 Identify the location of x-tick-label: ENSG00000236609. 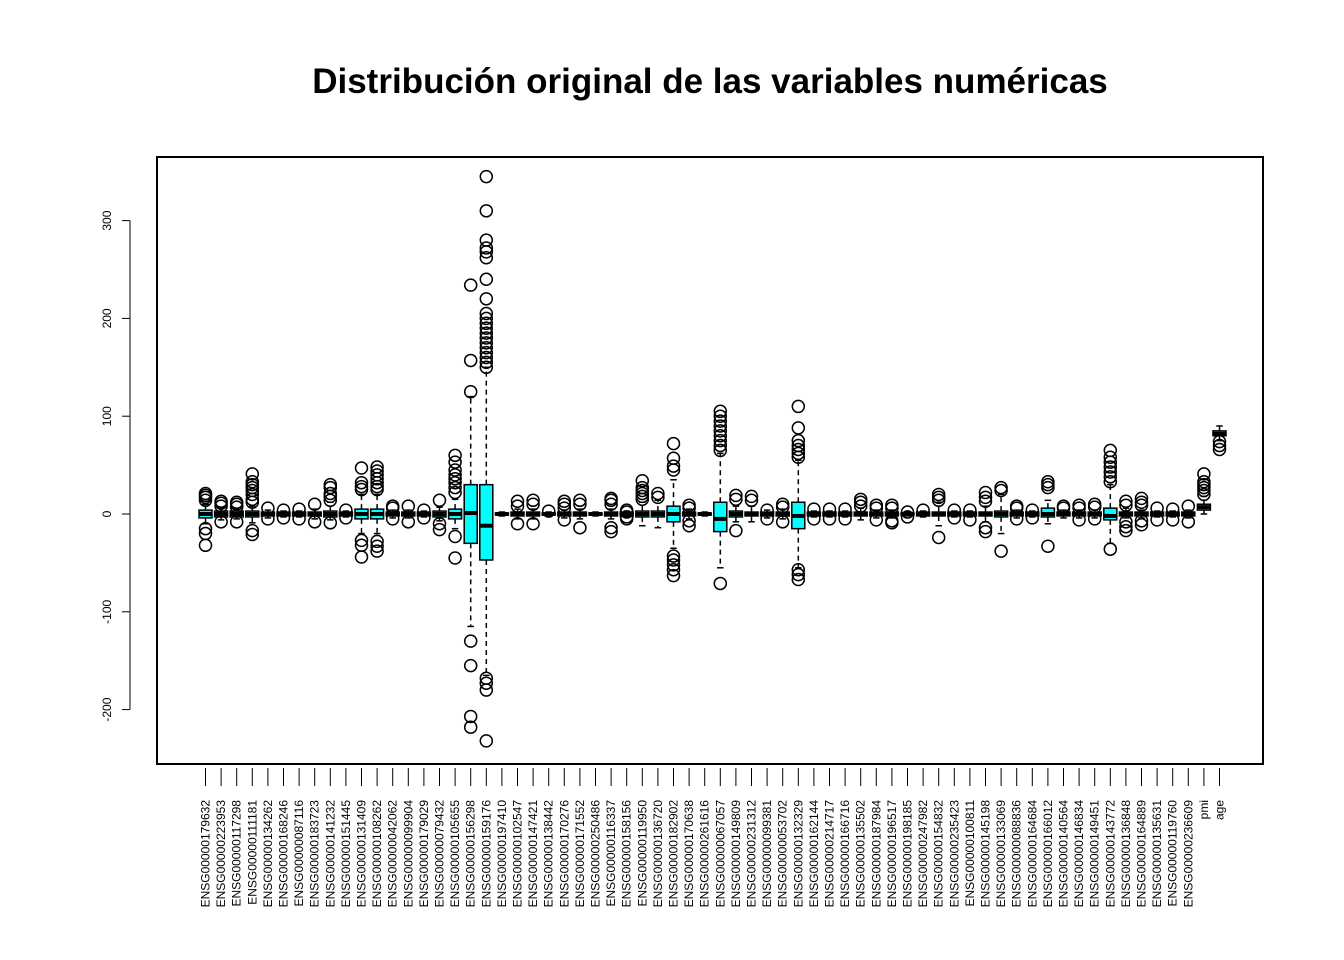
(1188, 854).